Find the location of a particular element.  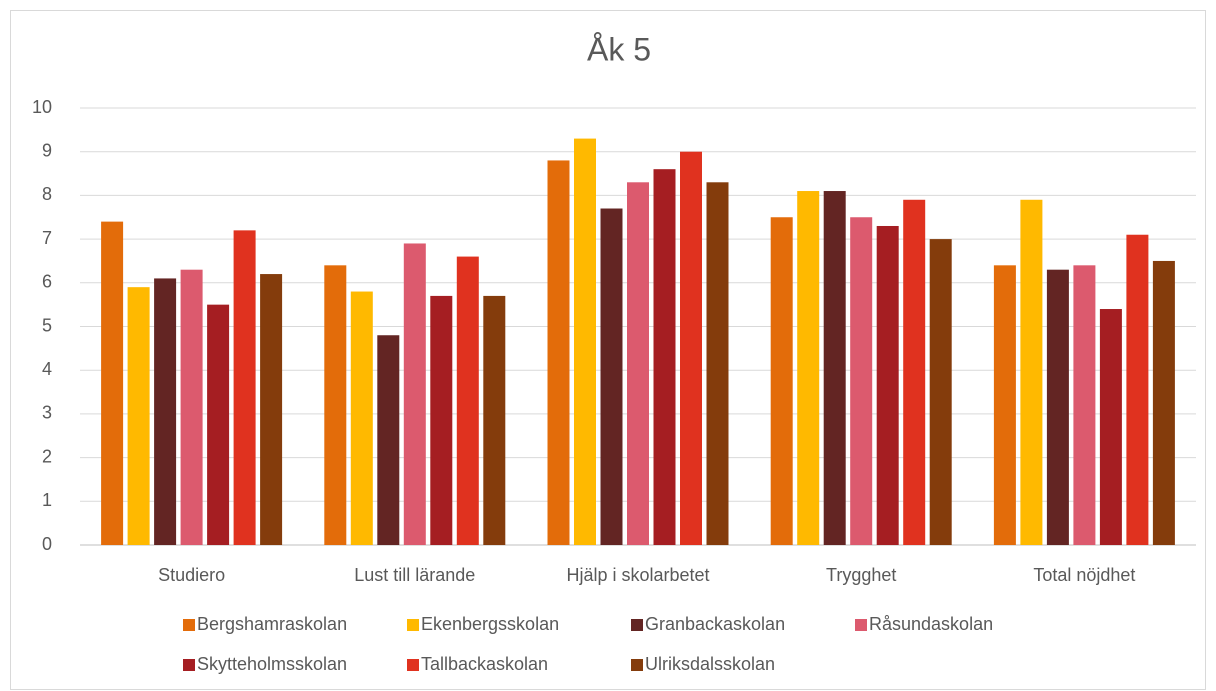

y-tick-label: 5 is located at coordinates (47, 325).